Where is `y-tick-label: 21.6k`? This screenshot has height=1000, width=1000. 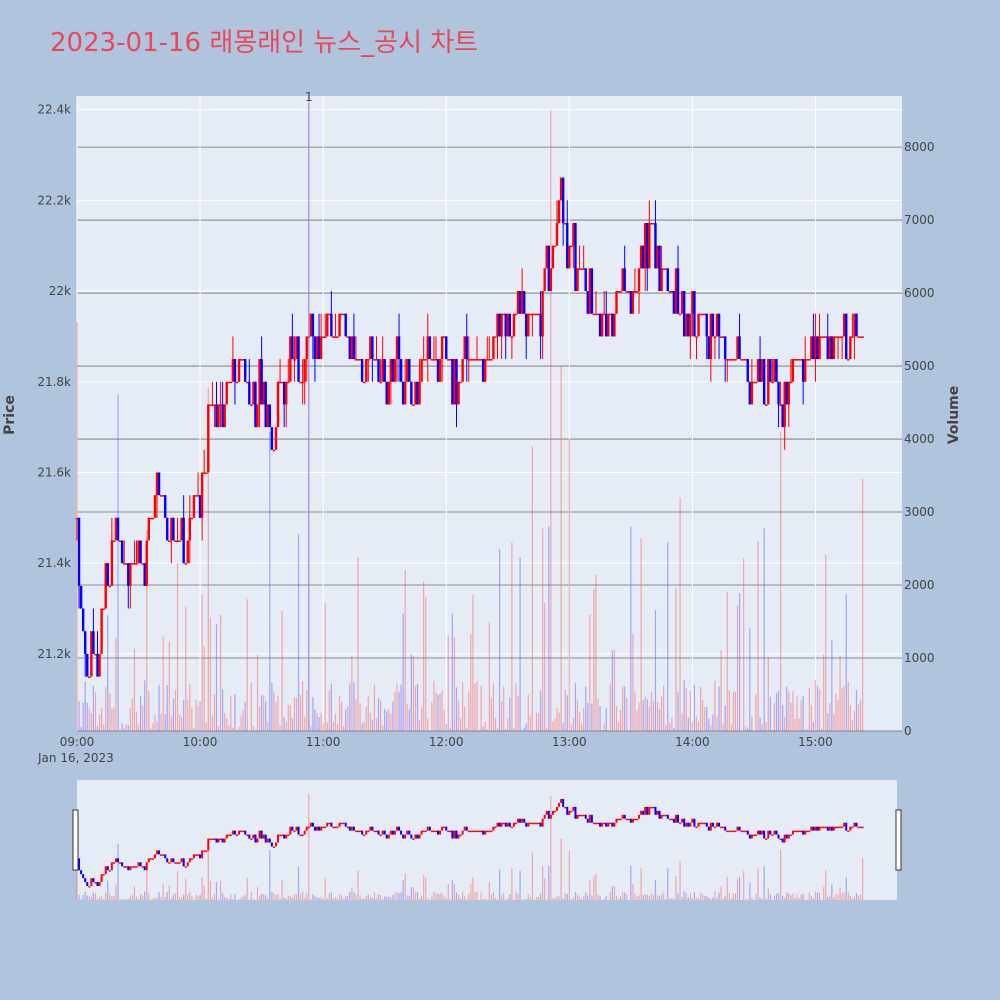
y-tick-label: 21.6k is located at coordinates (54, 472).